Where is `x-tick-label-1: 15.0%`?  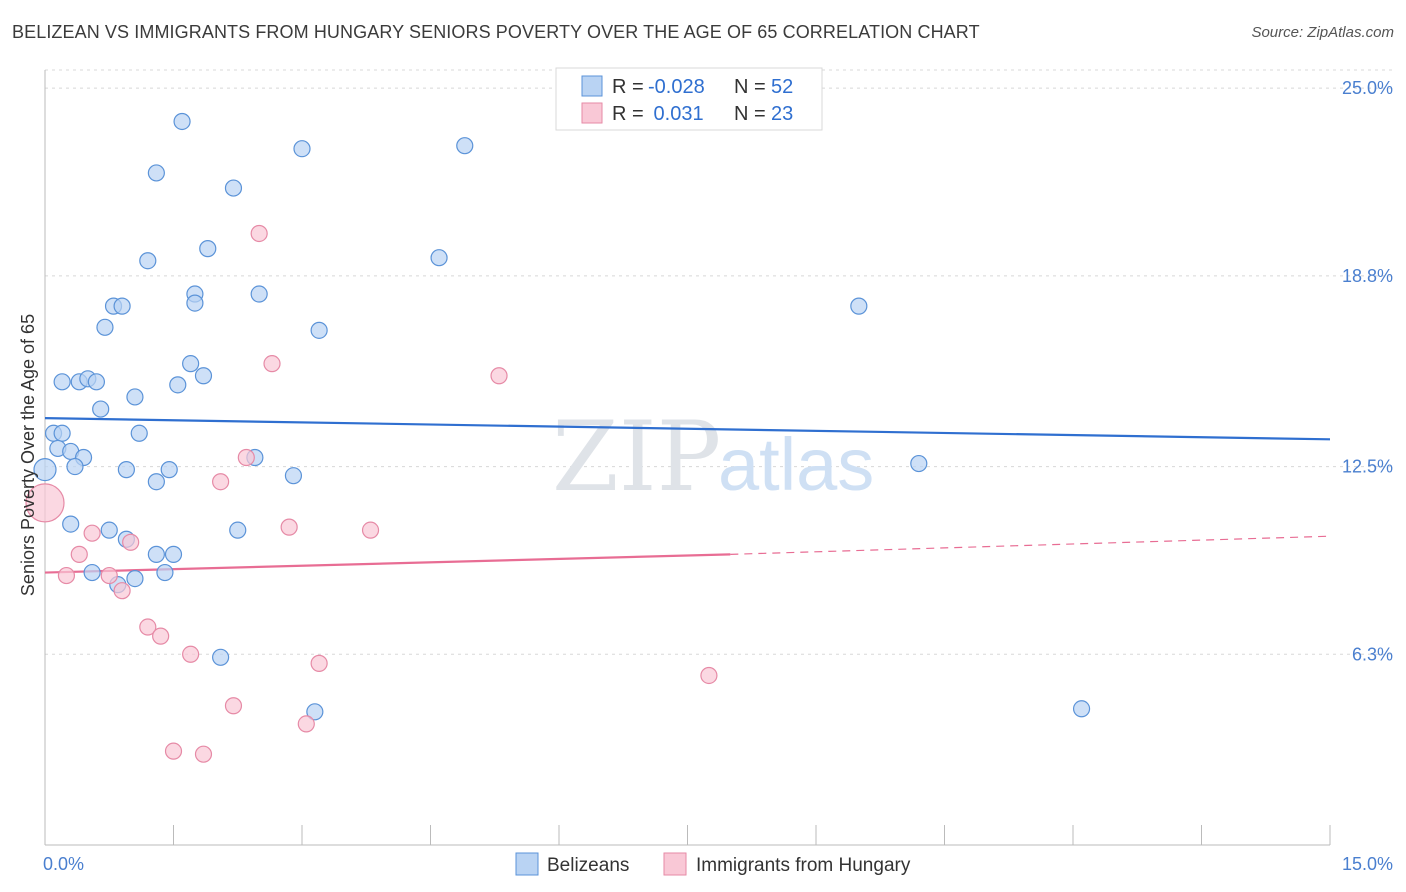
x-tick-label-1: 15.0% is located at coordinates (1367, 864).